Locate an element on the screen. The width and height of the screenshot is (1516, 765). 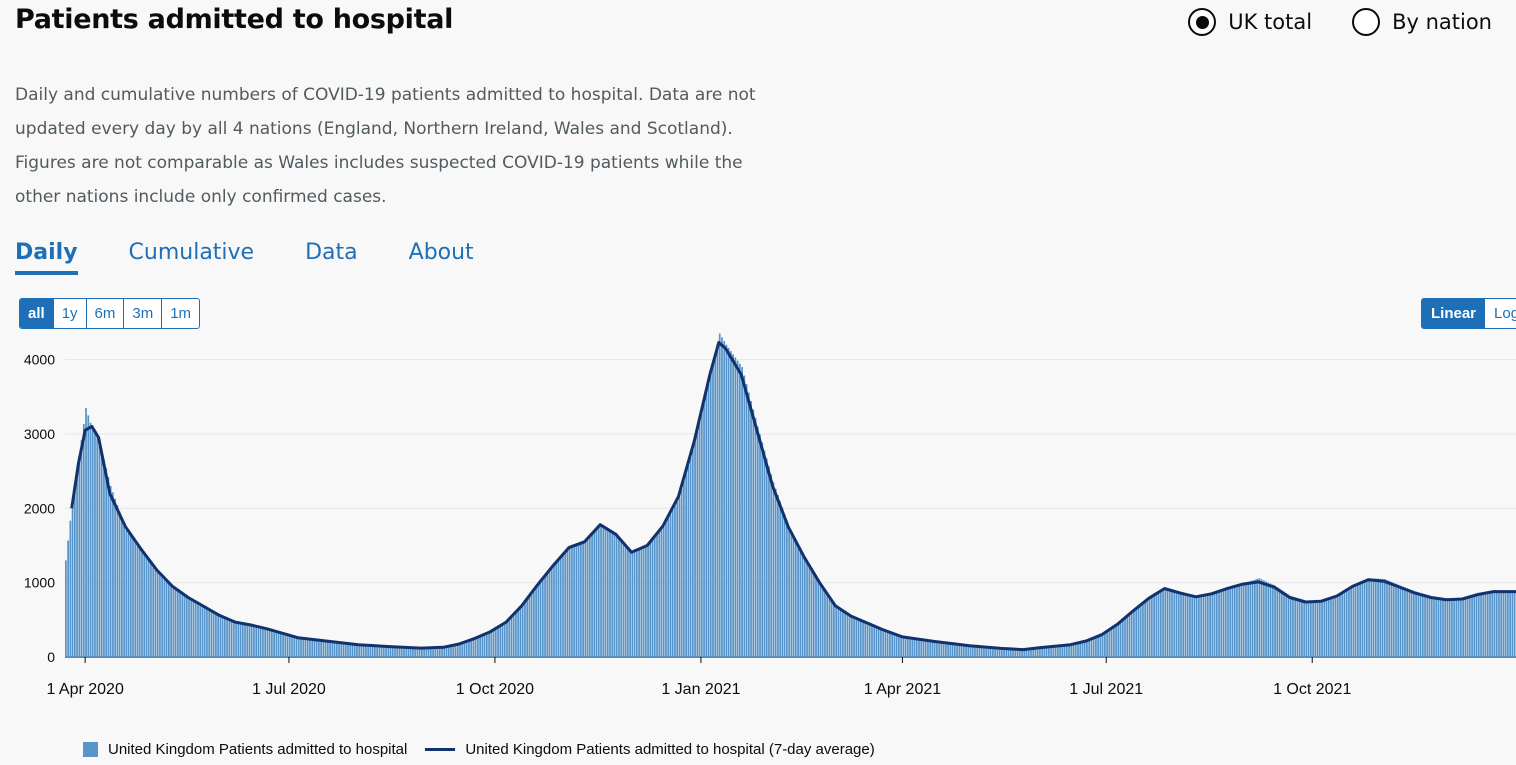
x-tick-label: 1 Jul 2020 is located at coordinates (289, 689).